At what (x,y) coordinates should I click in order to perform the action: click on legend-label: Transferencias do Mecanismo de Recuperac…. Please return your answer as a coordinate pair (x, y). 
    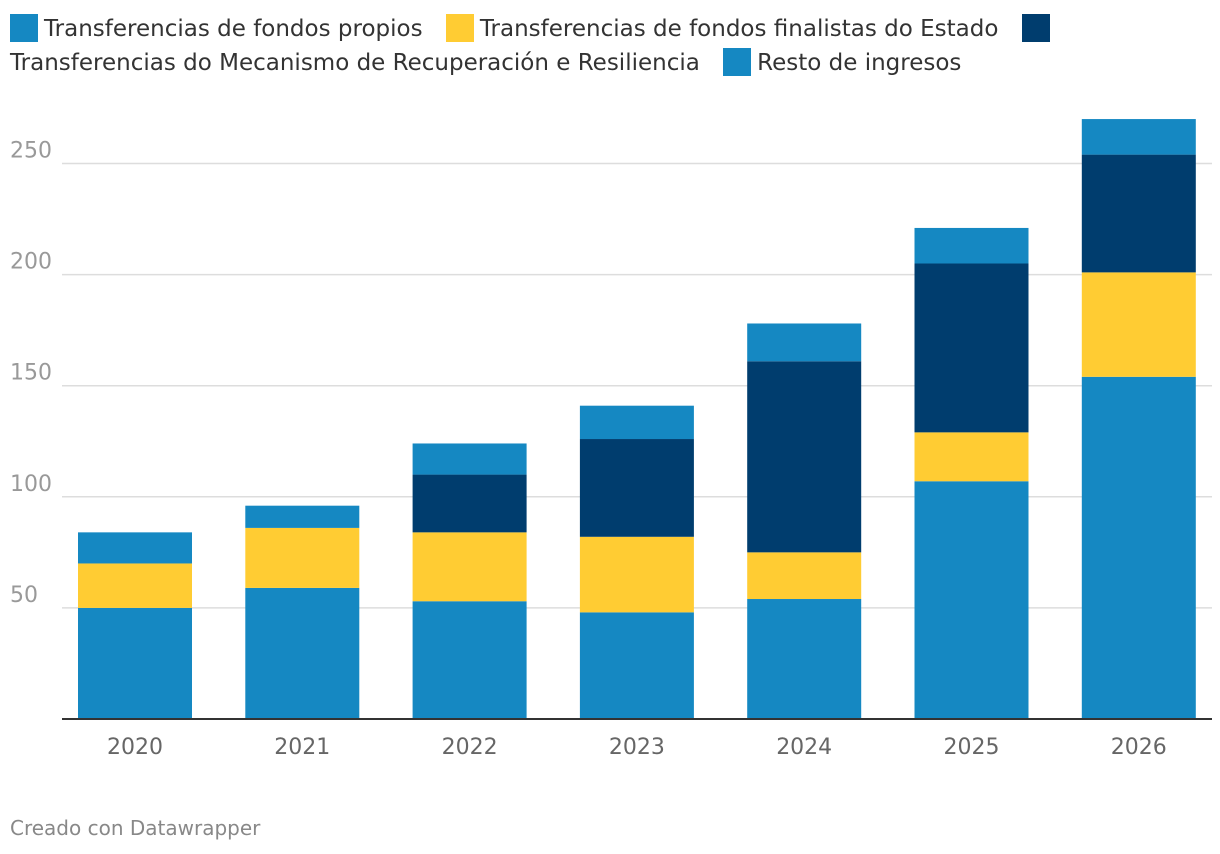
    Looking at the image, I should click on (355, 63).